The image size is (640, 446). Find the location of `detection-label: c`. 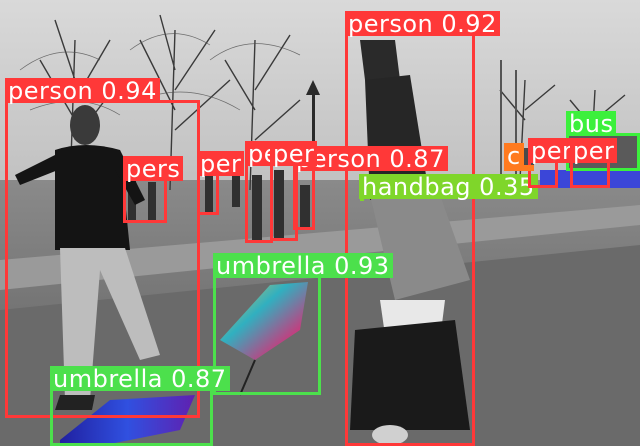

detection-label: c is located at coordinates (514, 156).